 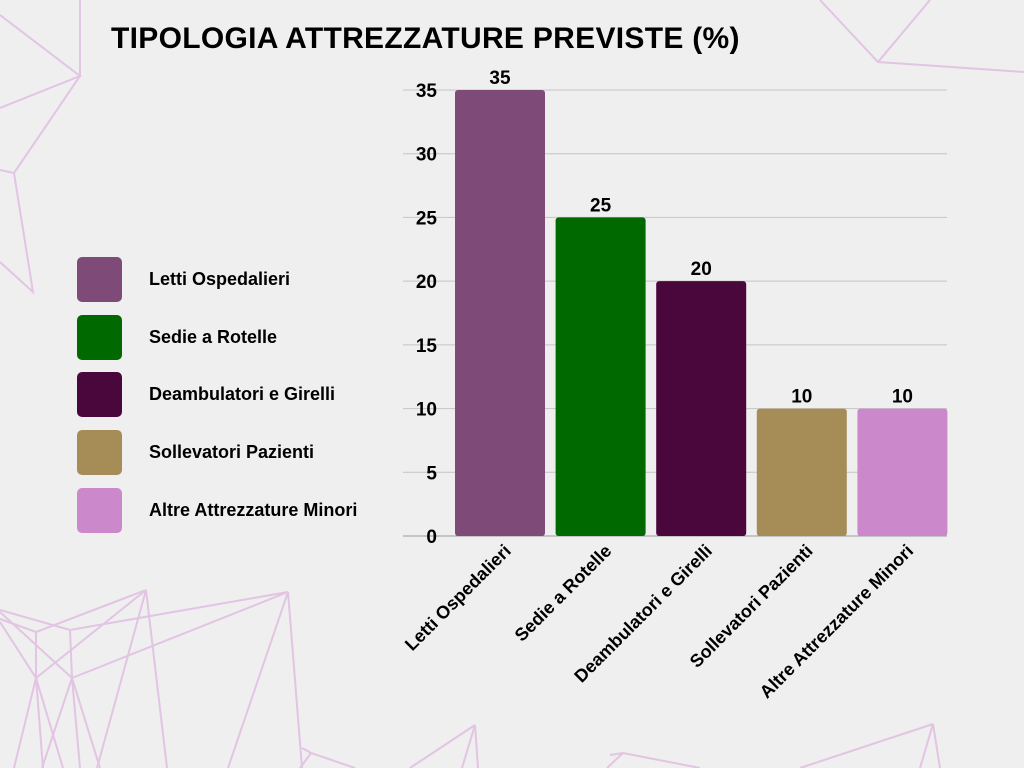 I want to click on legend-label: Deambulatori e Girelli, so click(x=242, y=394).